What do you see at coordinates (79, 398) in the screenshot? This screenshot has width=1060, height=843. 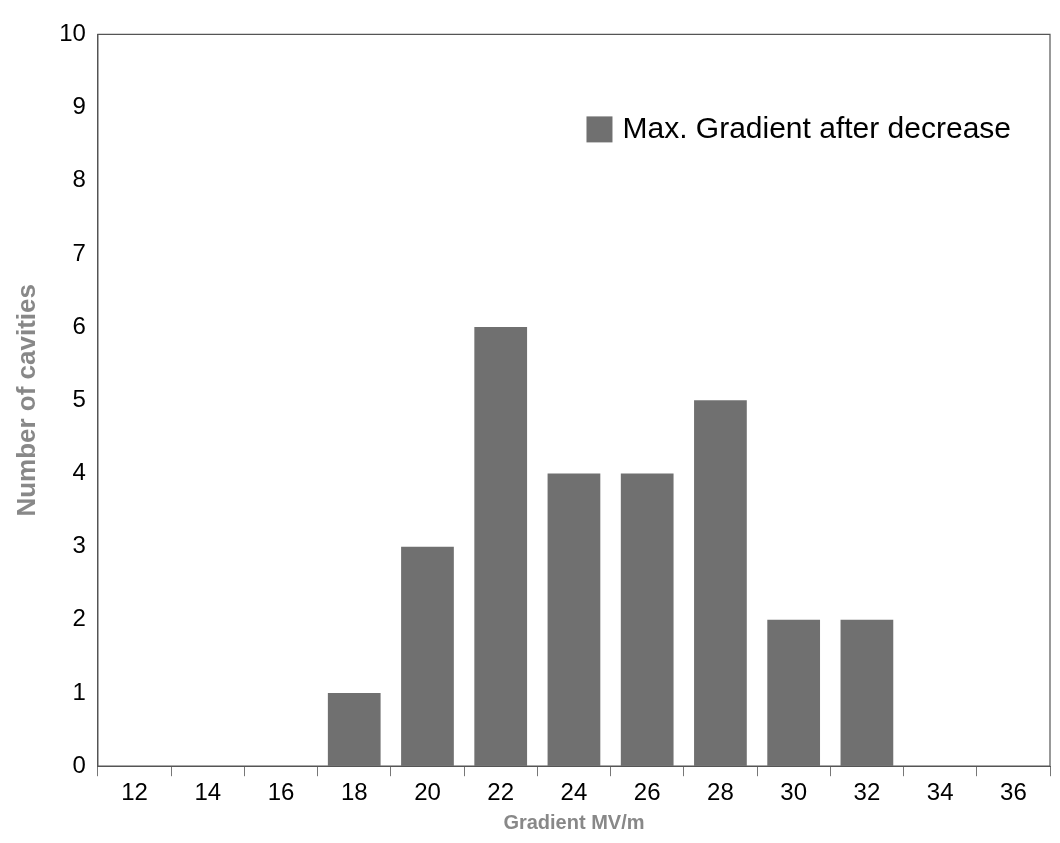 I see `y-tick-label: 5` at bounding box center [79, 398].